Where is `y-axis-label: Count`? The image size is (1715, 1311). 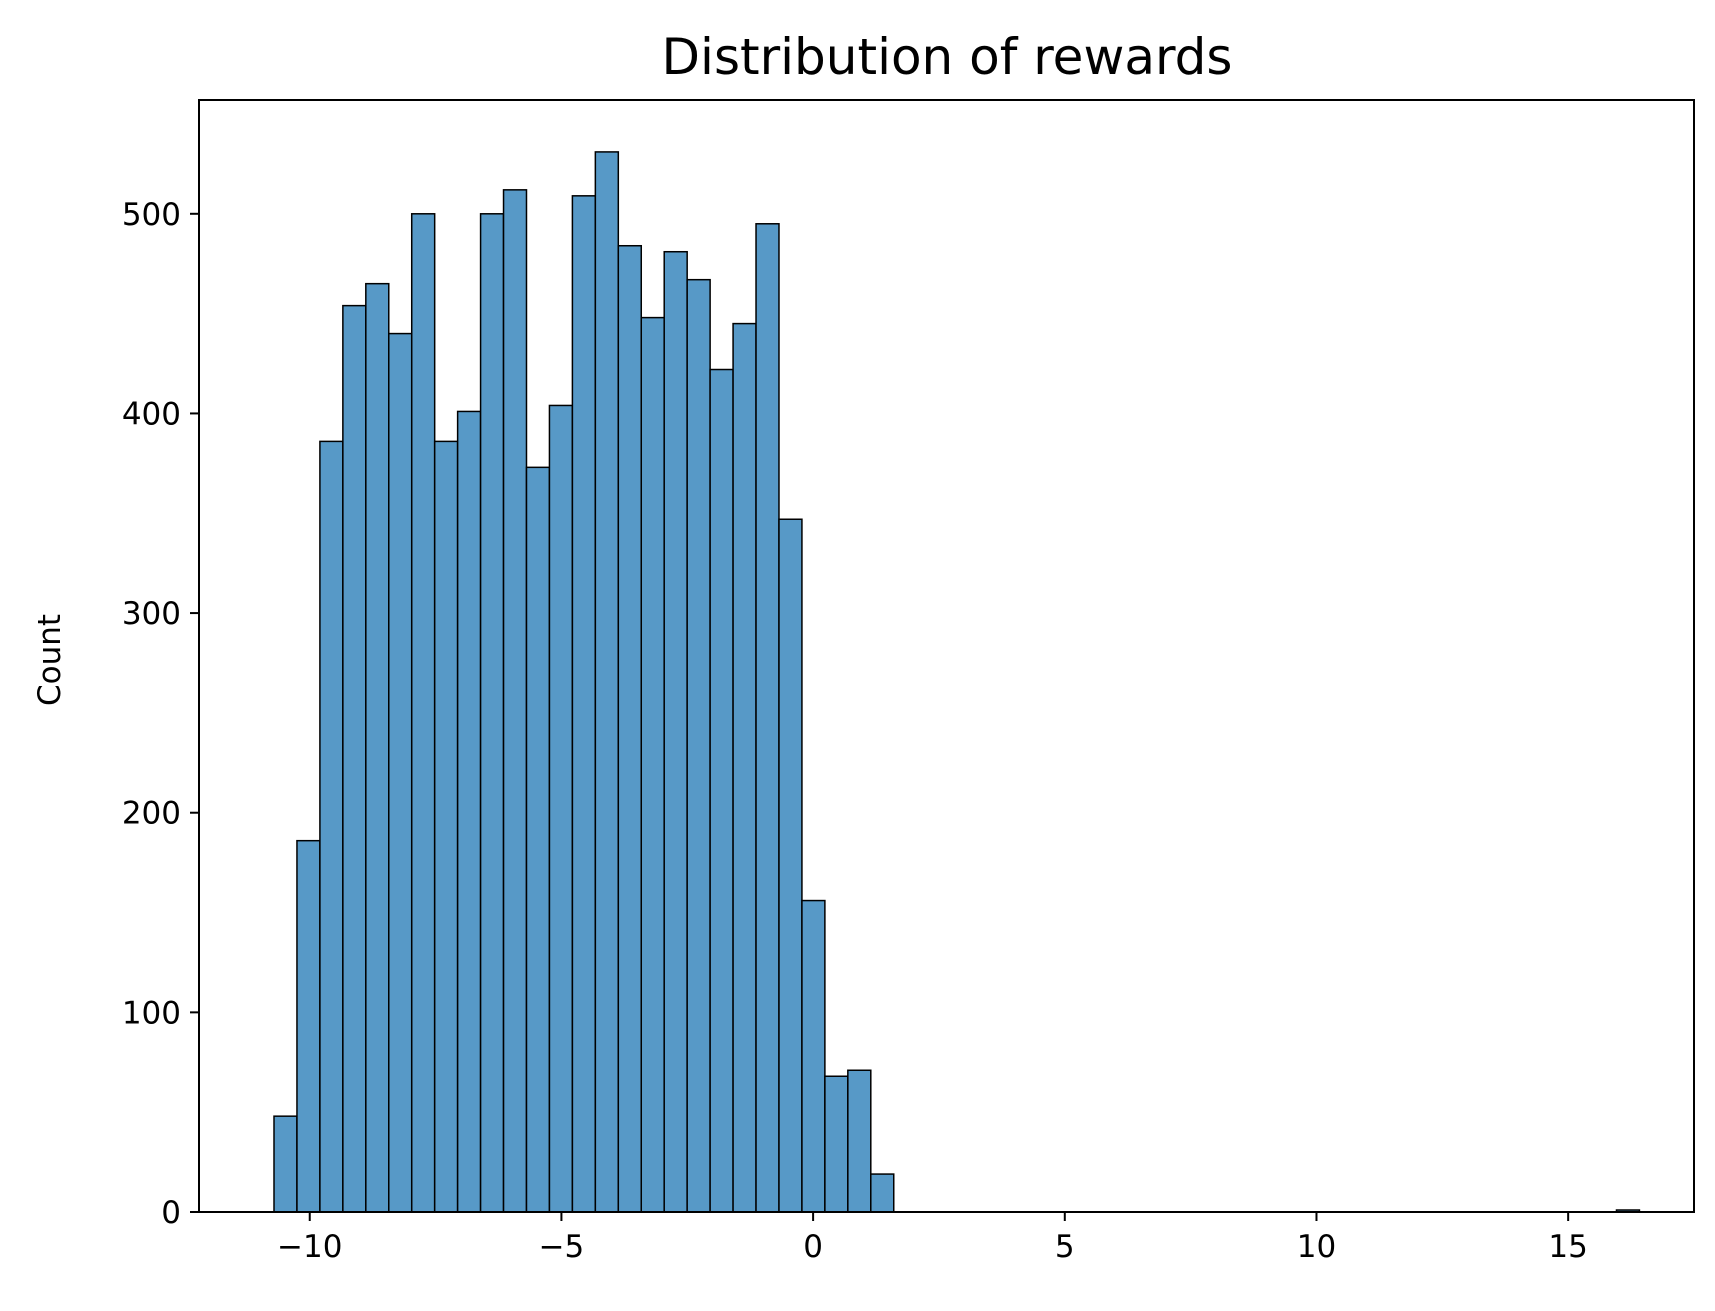 y-axis-label: Count is located at coordinates (50, 660).